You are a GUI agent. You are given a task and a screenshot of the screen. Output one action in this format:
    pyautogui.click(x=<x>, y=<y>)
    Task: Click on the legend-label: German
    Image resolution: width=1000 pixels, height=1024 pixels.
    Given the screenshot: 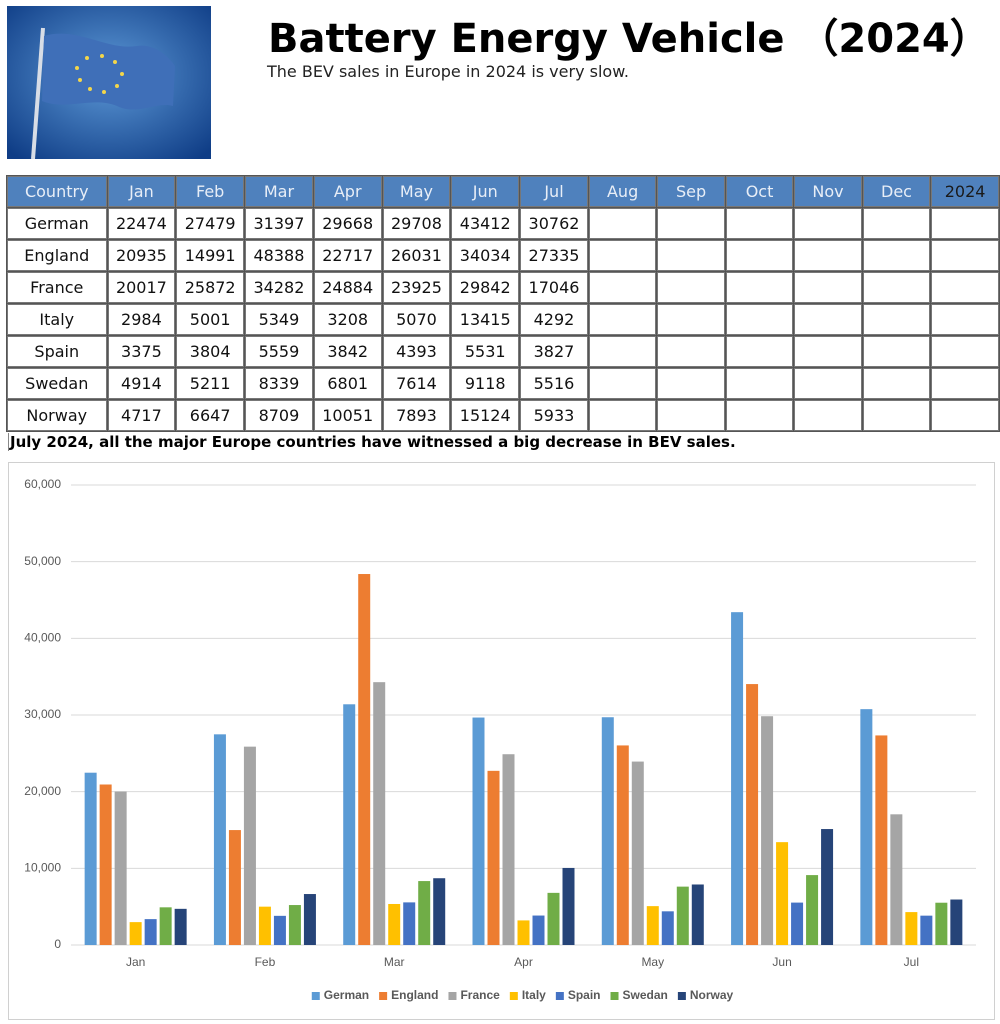 What is the action you would take?
    pyautogui.click(x=346, y=995)
    